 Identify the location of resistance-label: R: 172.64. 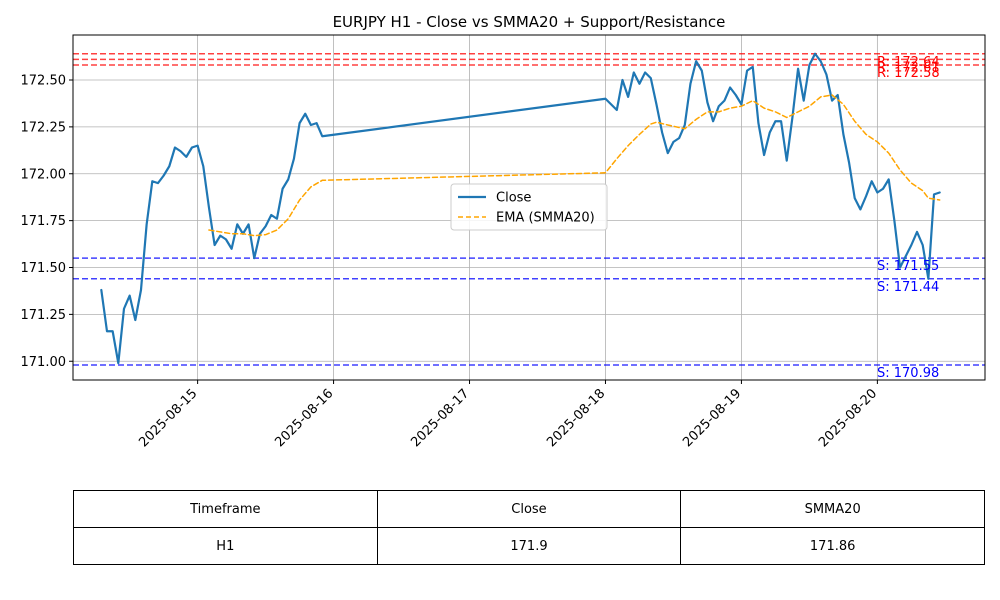
(908, 62).